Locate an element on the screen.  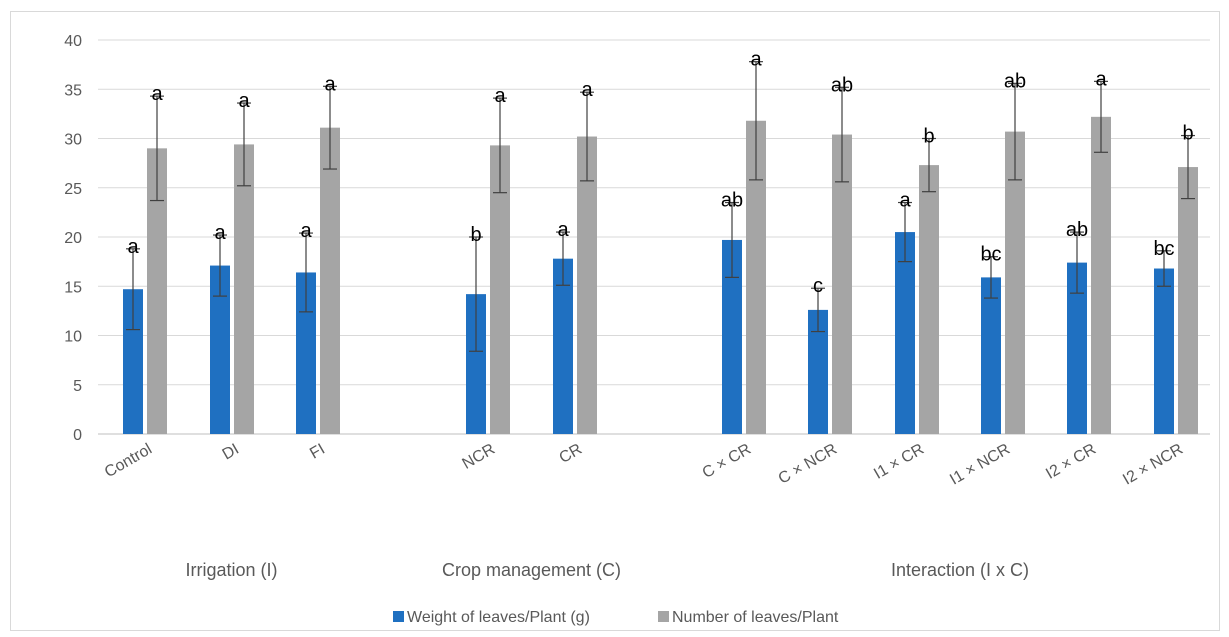
y-tick-label: 15 is located at coordinates (73, 287).